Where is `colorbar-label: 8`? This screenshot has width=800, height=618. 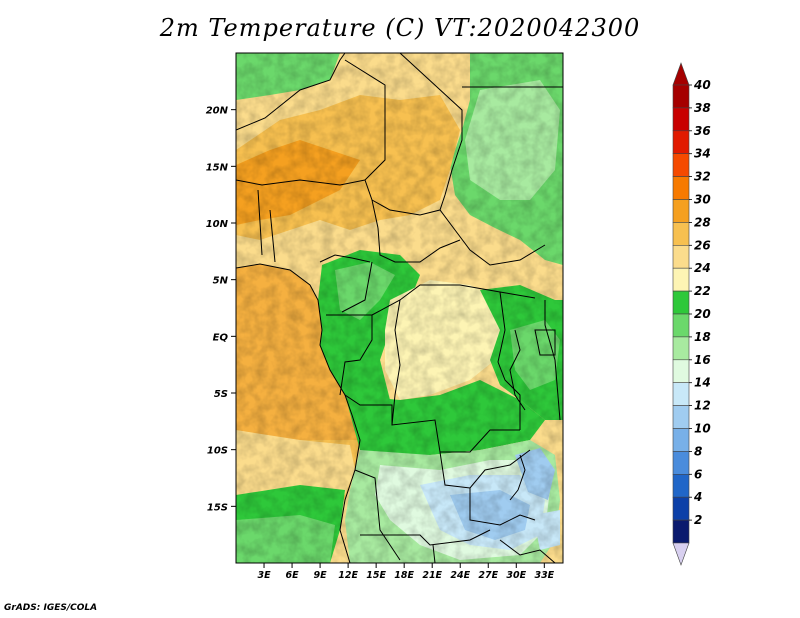 colorbar-label: 8 is located at coordinates (698, 451).